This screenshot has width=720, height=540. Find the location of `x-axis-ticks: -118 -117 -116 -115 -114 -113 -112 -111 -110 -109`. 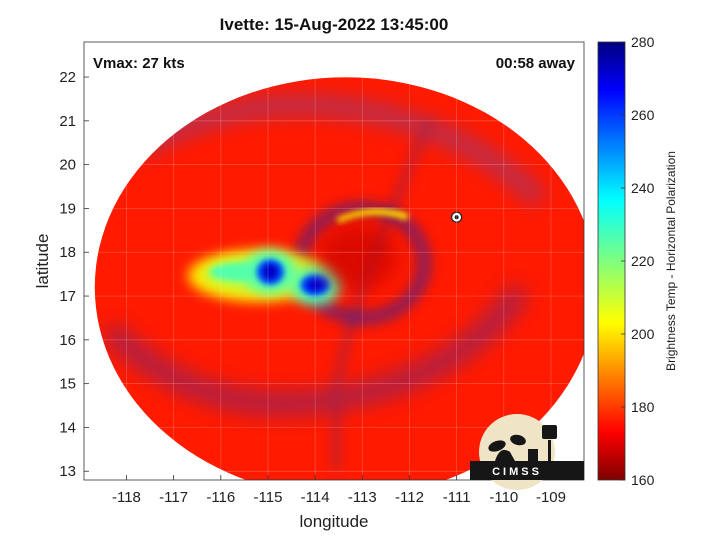

x-axis-ticks: -118 -117 -116 -115 -114 -113 -112 -111 -110 -109 is located at coordinates (339, 490).